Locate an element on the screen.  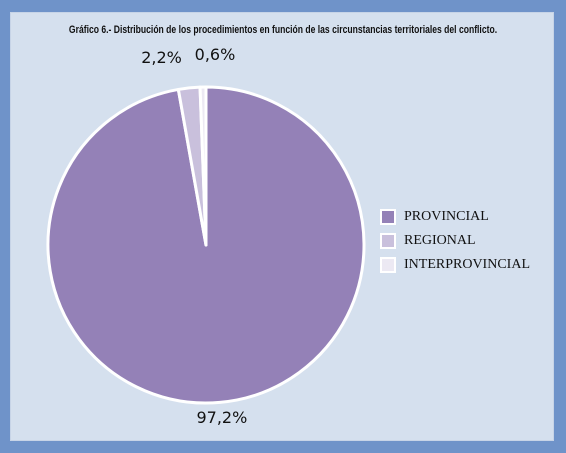
pie-slice-interprovincial is located at coordinates (203, 166).